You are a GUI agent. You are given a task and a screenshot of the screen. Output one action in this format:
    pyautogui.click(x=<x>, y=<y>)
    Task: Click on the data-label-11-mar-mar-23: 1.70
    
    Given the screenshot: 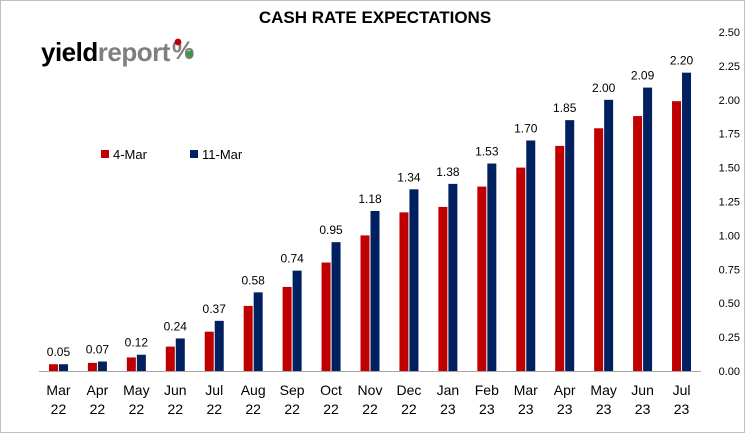 What is the action you would take?
    pyautogui.click(x=526, y=128)
    